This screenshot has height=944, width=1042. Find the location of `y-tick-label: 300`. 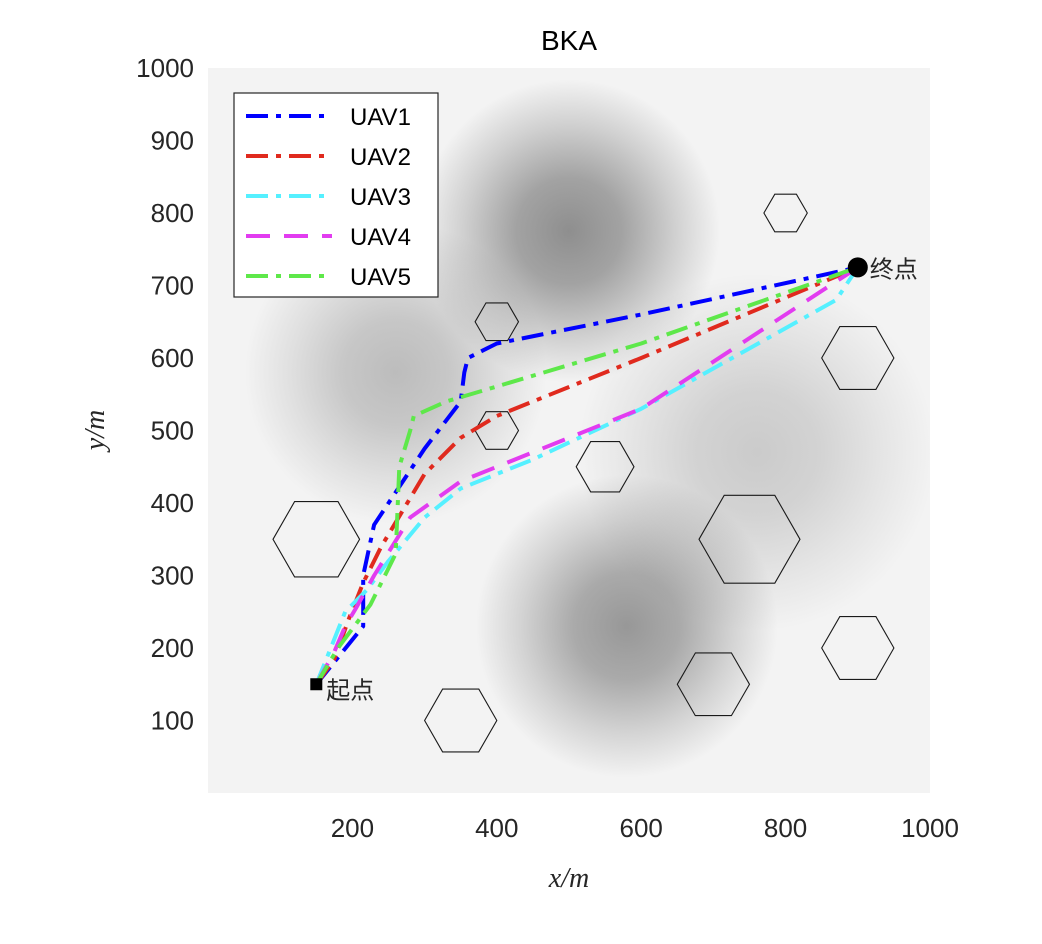

y-tick-label: 300 is located at coordinates (172, 576).